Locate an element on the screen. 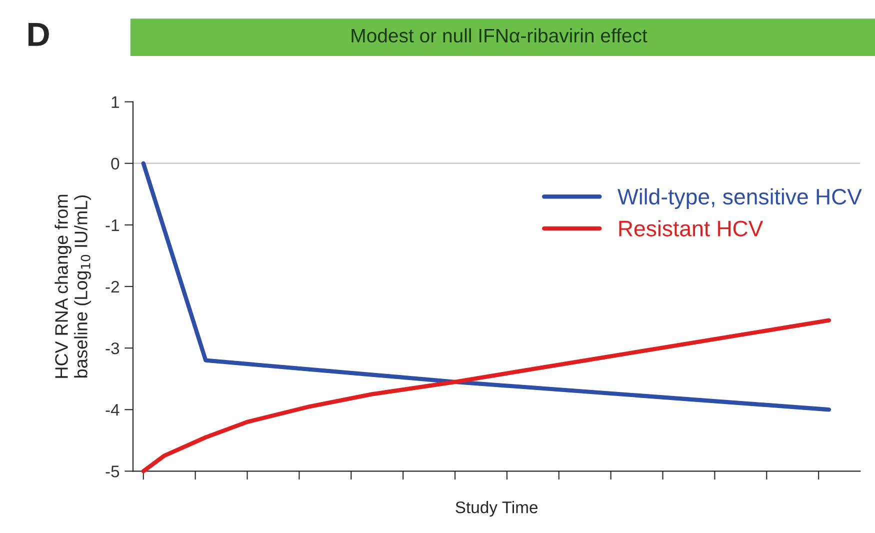 Image resolution: width=875 pixels, height=533 pixels. x-axis-title: Study Time is located at coordinates (497, 509).